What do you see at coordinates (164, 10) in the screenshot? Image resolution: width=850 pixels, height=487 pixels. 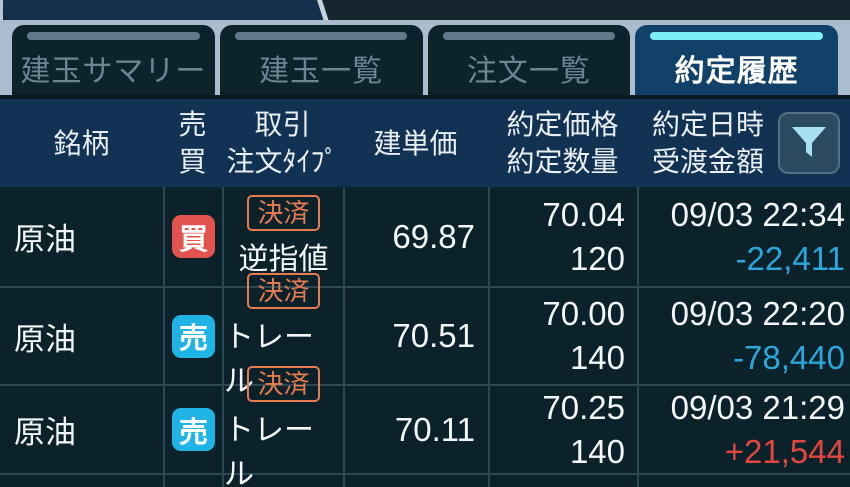 I see `top-strip-navy-segment` at bounding box center [164, 10].